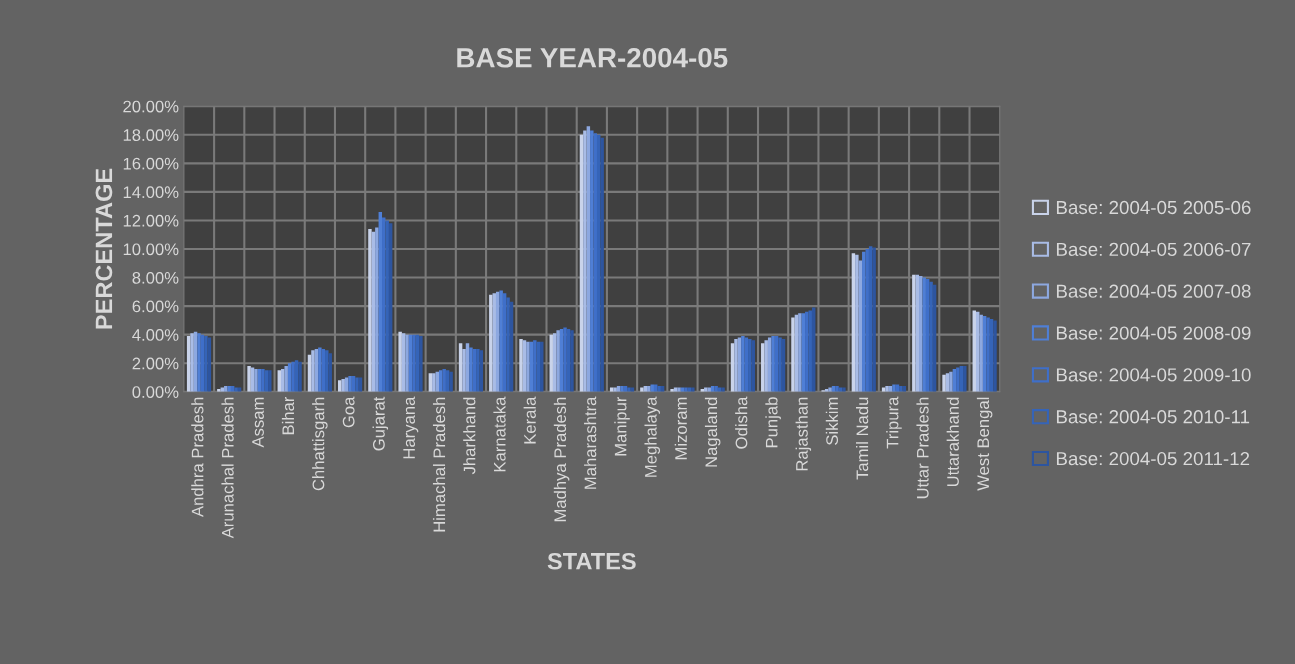  What do you see at coordinates (104, 248) in the screenshot?
I see `y-axis-title: PERCENTAGE` at bounding box center [104, 248].